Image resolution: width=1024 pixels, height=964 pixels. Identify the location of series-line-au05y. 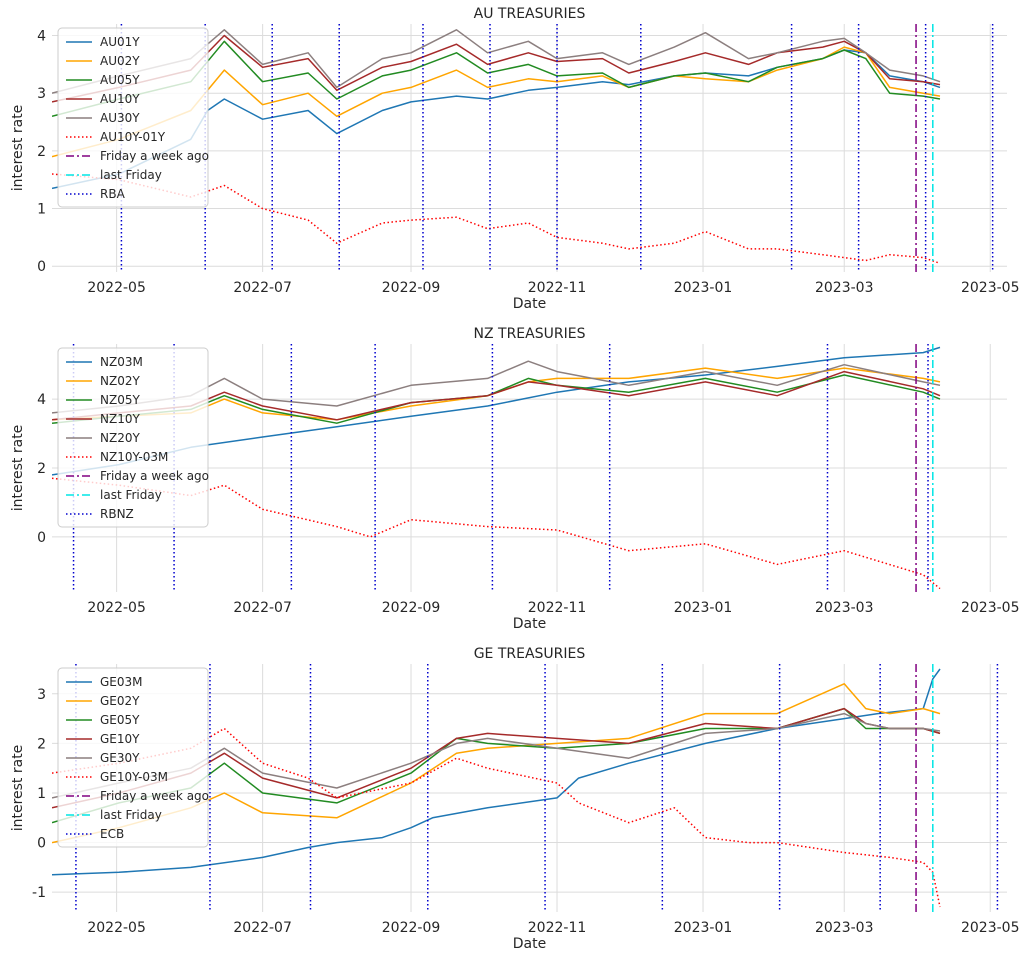
(496, 79).